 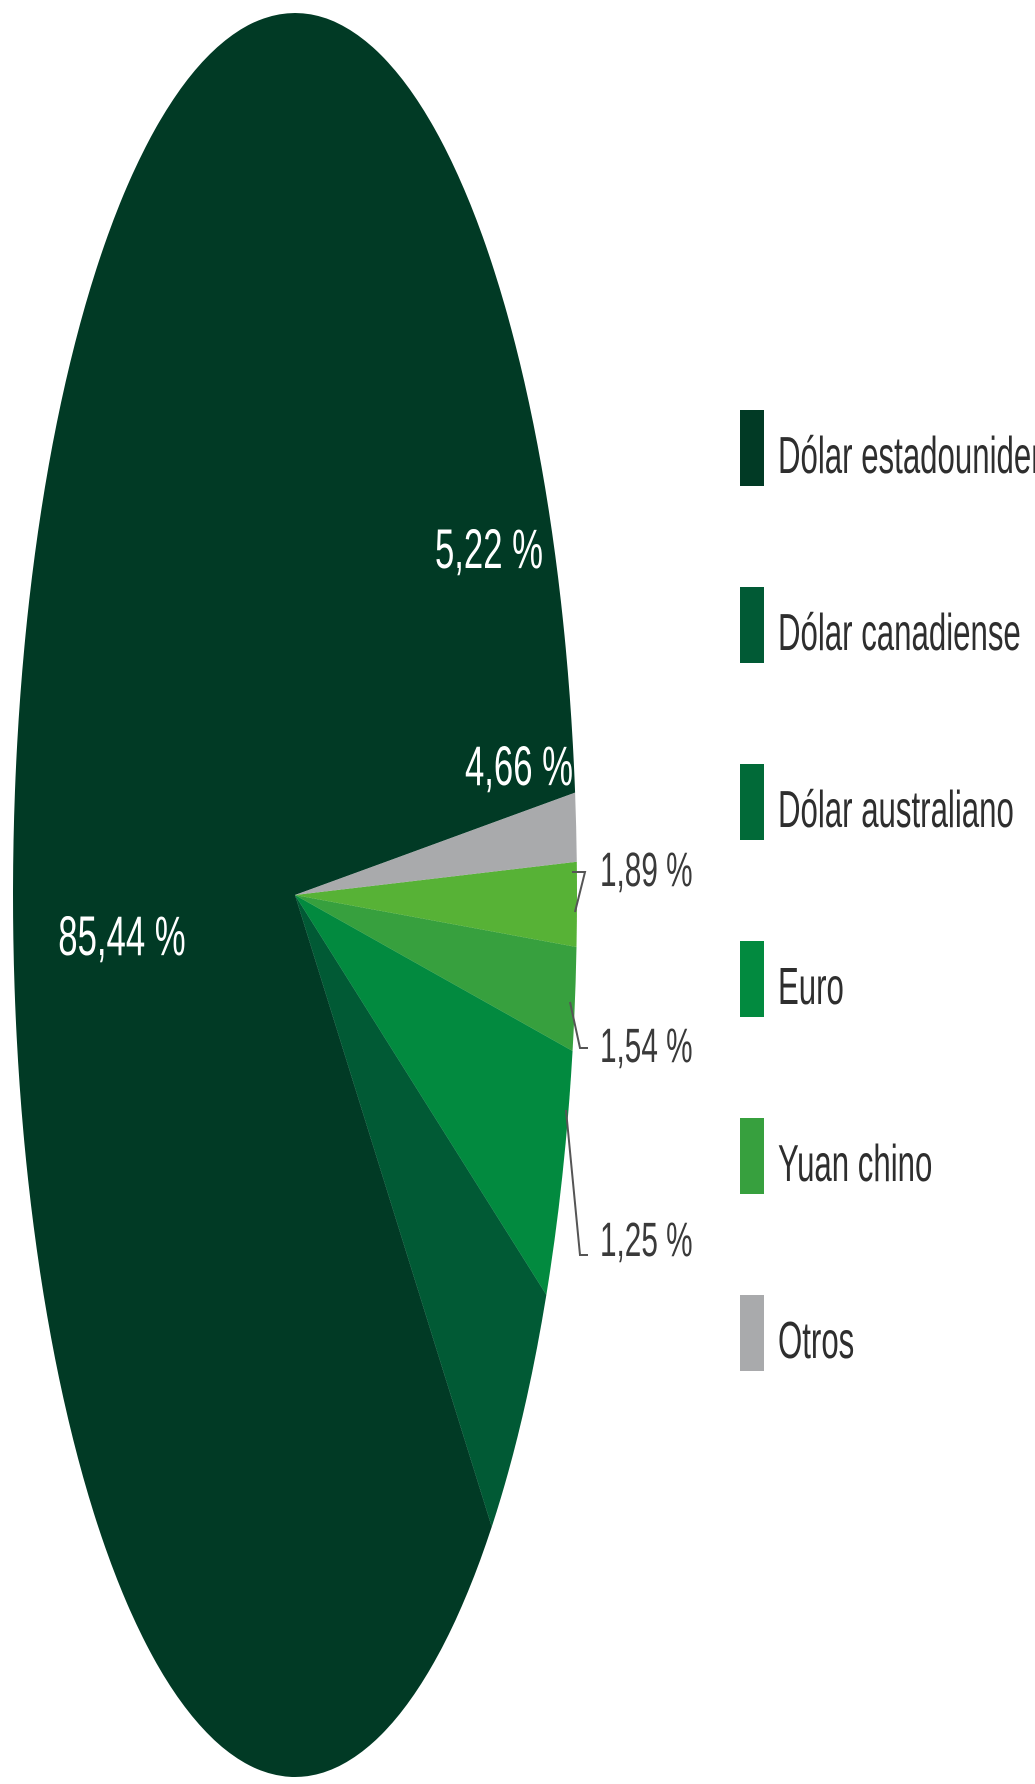 What do you see at coordinates (906, 456) in the screenshot?
I see `legend-label-1: Dólar estadounidense` at bounding box center [906, 456].